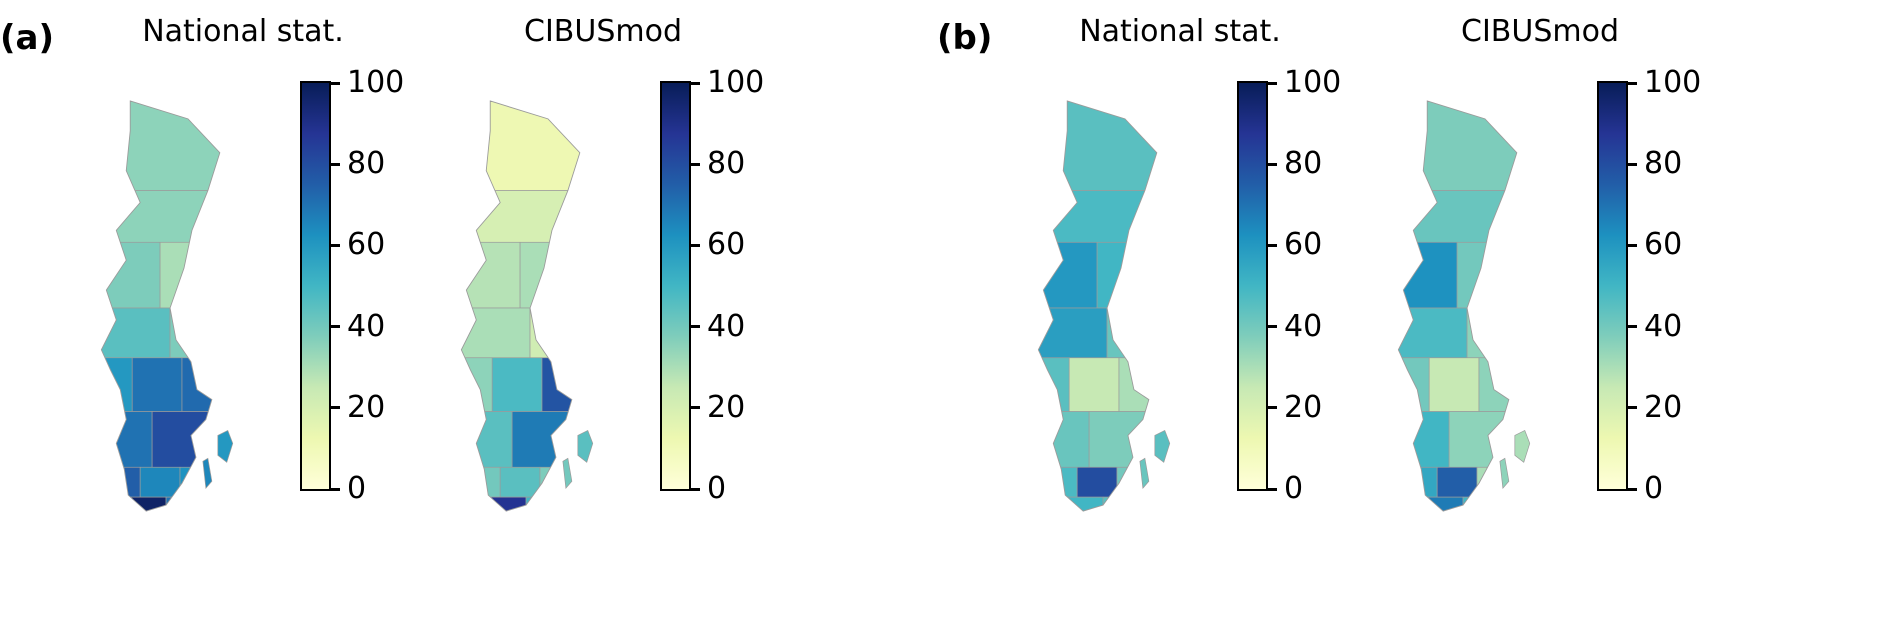  I want to click on colorbar-ticks: 100 80 60 40 20 0, so click(1313, 286).